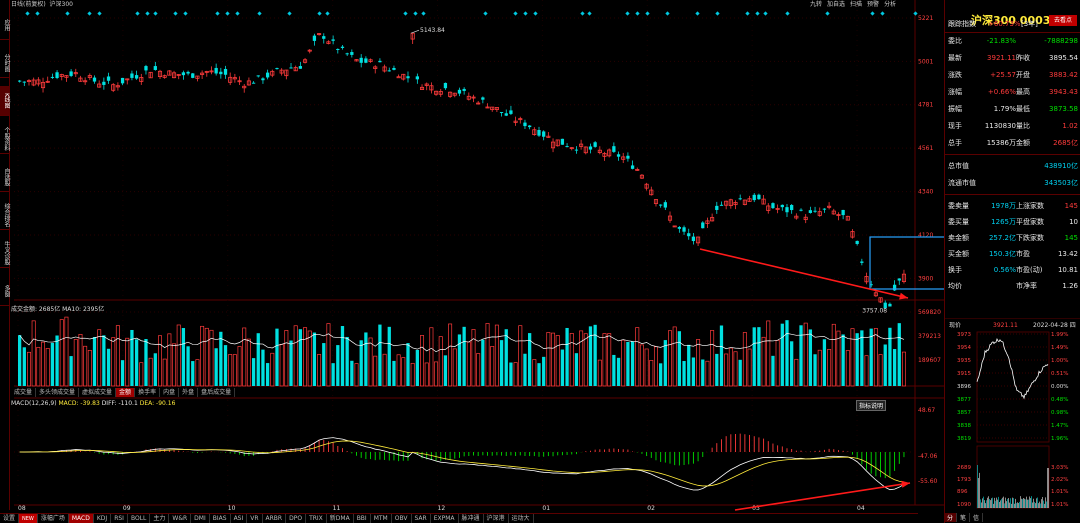  I want to click on bottom-tab-24: 运动大, so click(521, 518).